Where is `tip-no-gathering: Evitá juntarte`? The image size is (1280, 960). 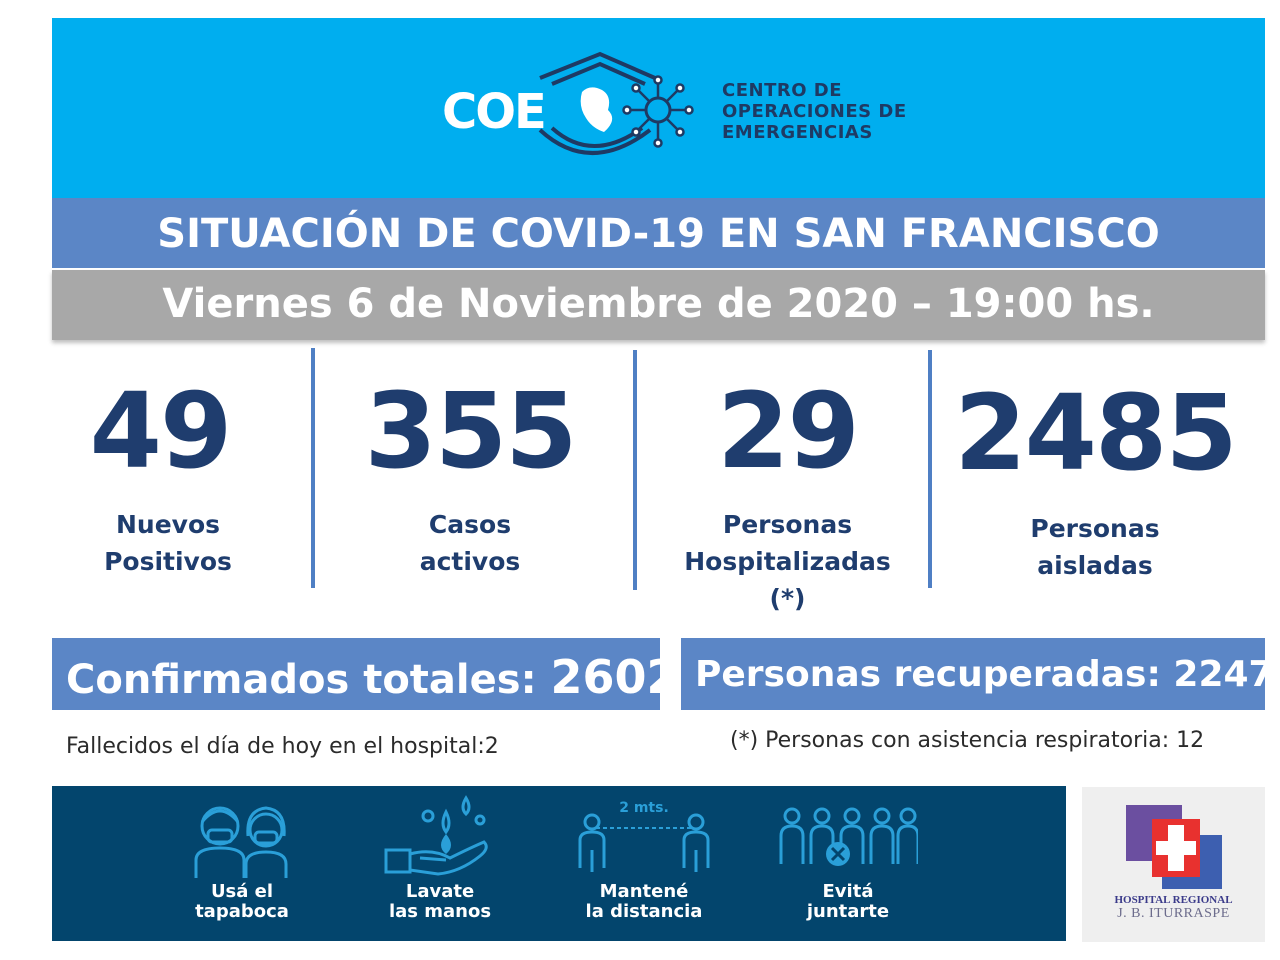 tip-no-gathering: Evitá juntarte is located at coordinates (848, 863).